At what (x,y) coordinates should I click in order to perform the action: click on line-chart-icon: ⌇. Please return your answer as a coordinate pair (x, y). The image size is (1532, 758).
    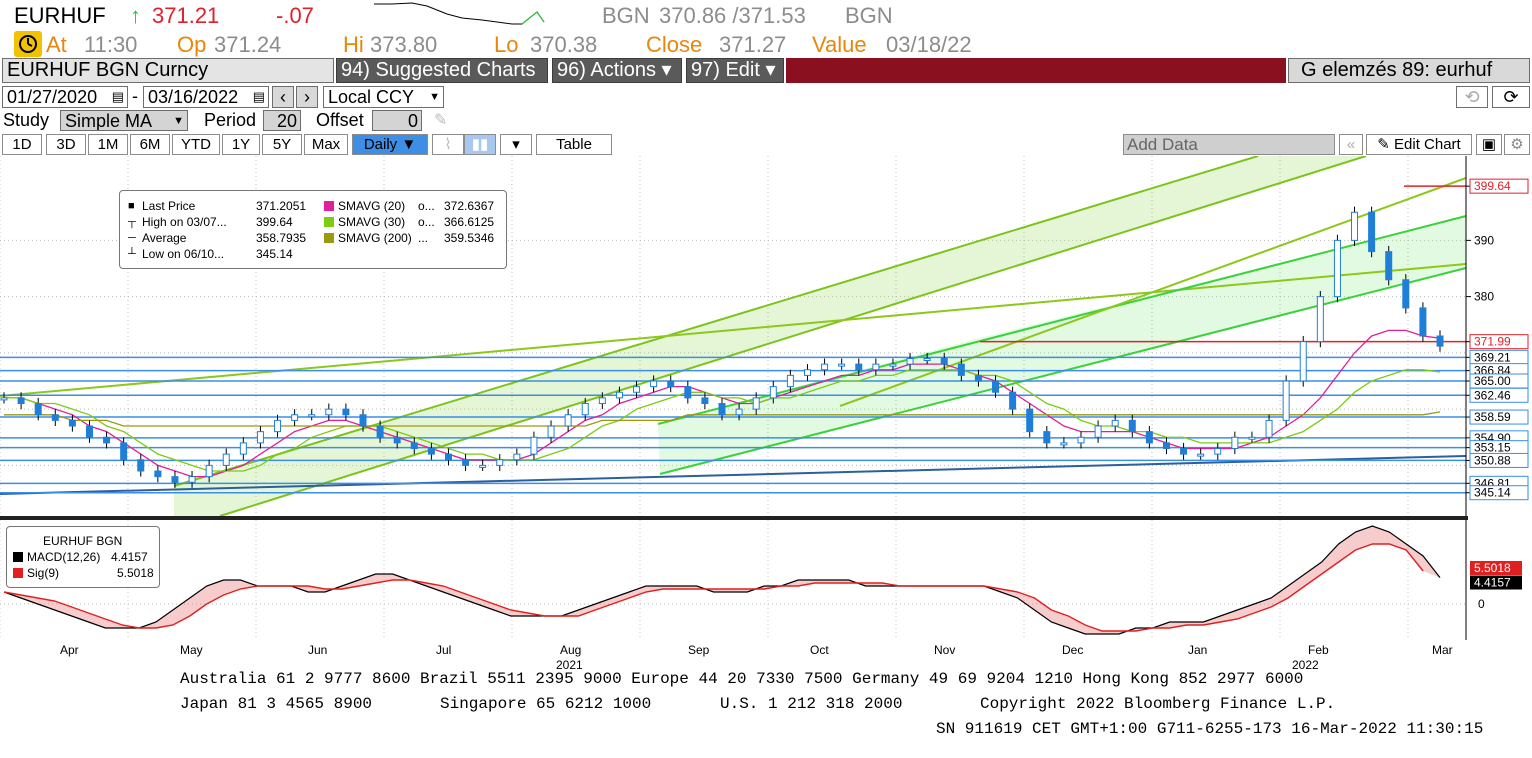
    Looking at the image, I should click on (448, 144).